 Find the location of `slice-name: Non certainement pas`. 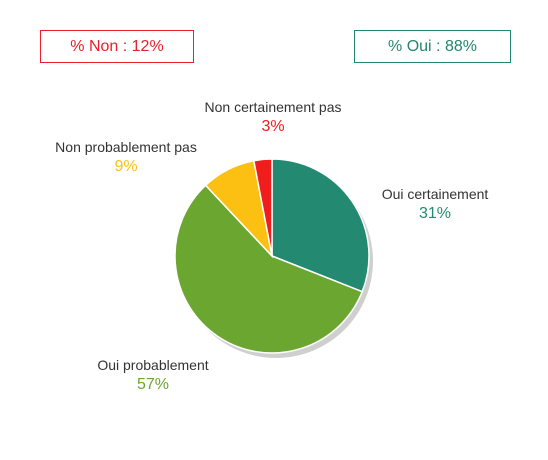

slice-name: Non certainement pas is located at coordinates (273, 107).